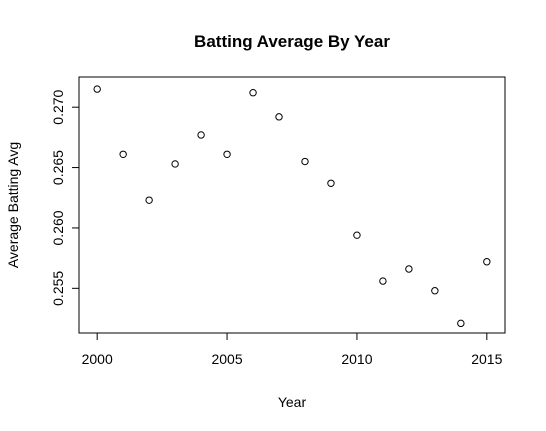  What do you see at coordinates (226, 359) in the screenshot?
I see `x-tick-label: 2005` at bounding box center [226, 359].